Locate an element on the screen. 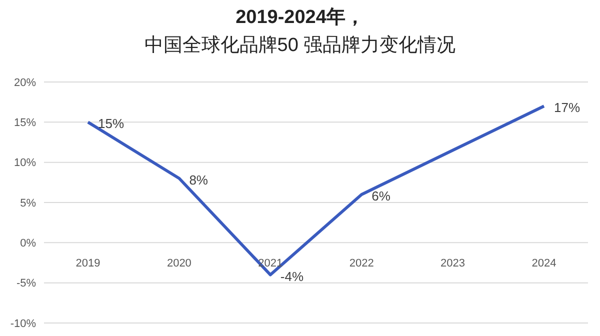 The image size is (600, 336). data-label: 17% is located at coordinates (567, 108).